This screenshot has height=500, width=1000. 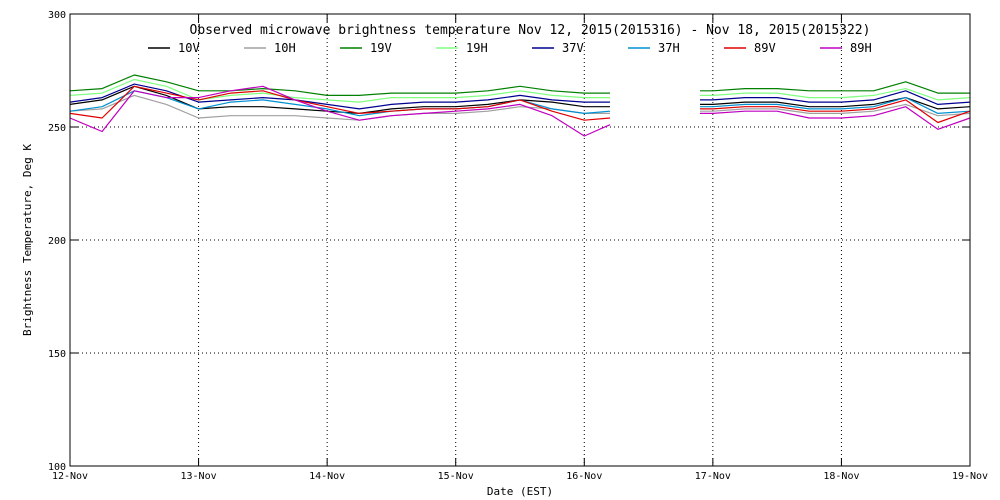 What do you see at coordinates (285, 48) in the screenshot?
I see `legend-label: 10H` at bounding box center [285, 48].